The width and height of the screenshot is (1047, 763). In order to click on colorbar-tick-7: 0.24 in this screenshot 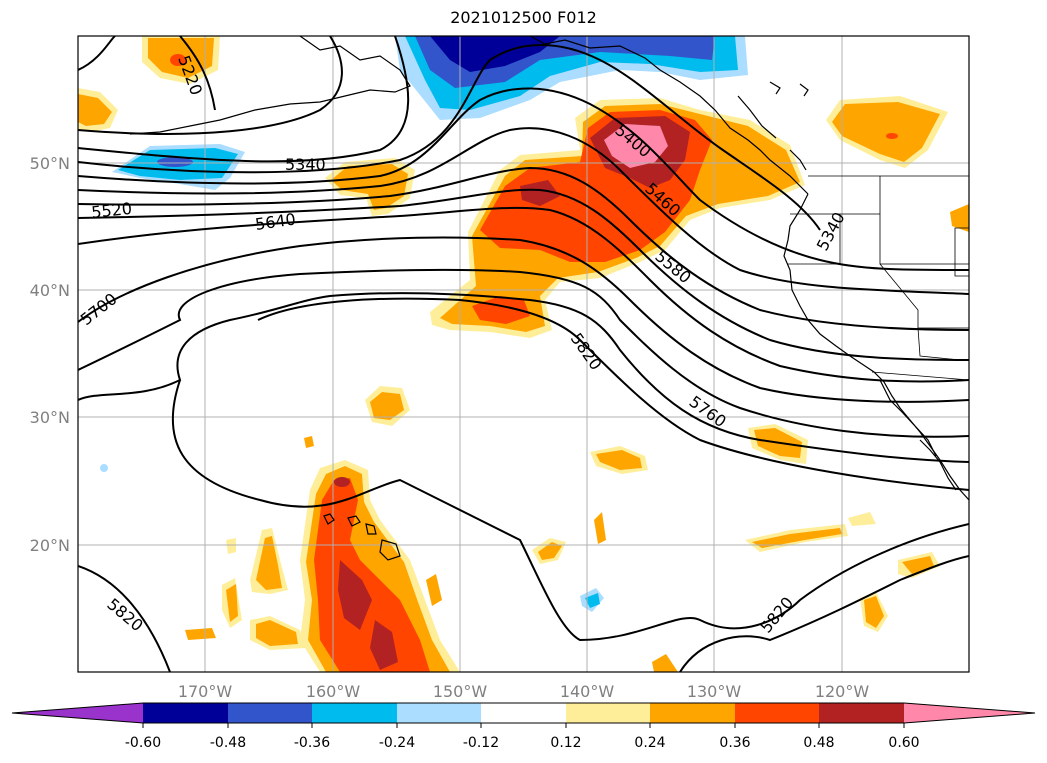, I will do `click(649, 743)`.